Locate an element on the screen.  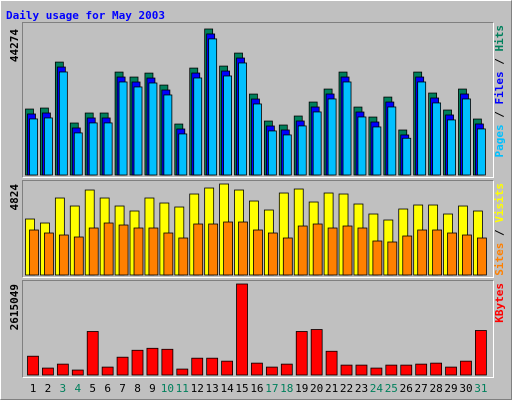
x-tick-label: 12 is located at coordinates (197, 388).